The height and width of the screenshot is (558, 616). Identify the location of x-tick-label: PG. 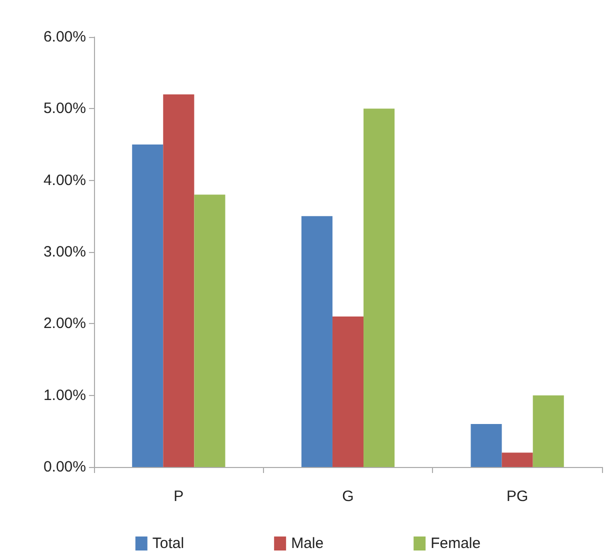
(517, 496).